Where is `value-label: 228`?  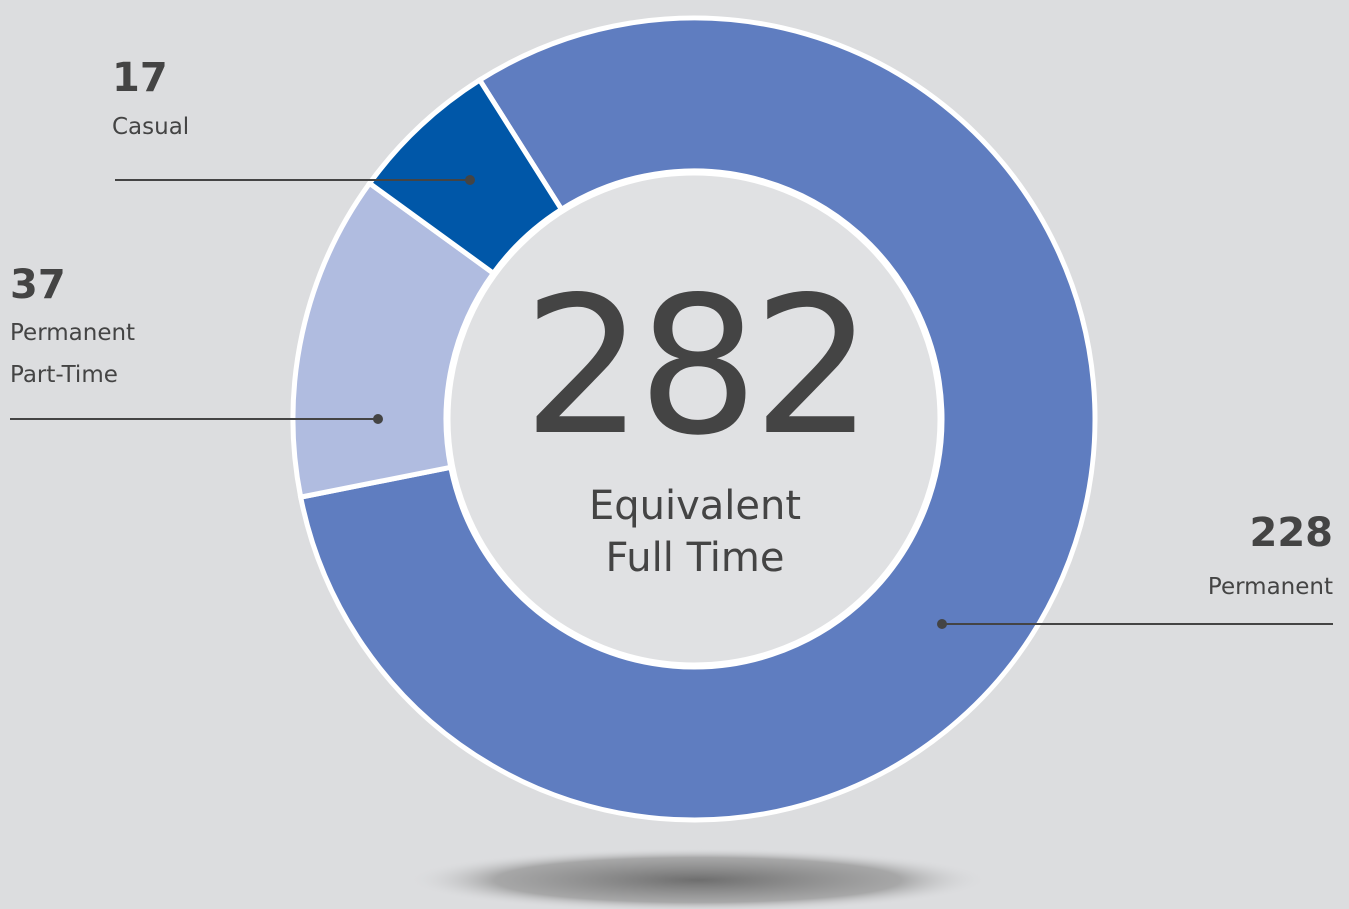 value-label: 228 is located at coordinates (1291, 533).